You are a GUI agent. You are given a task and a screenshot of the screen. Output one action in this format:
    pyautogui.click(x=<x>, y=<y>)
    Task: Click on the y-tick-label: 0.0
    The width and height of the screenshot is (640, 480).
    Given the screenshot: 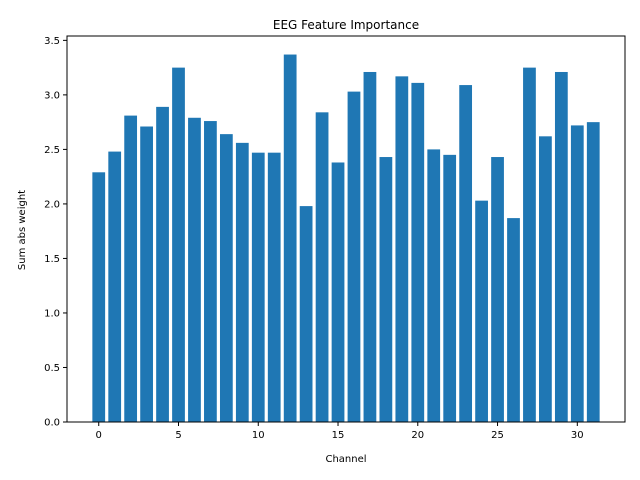 What is the action you would take?
    pyautogui.click(x=52, y=423)
    